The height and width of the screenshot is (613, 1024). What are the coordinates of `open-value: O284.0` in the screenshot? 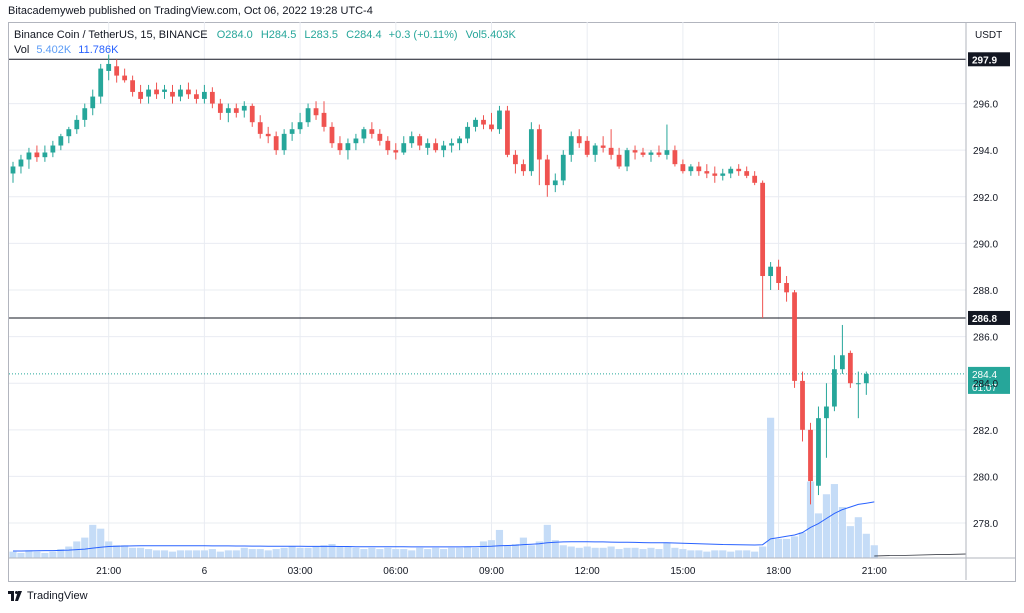 It's located at (234, 35).